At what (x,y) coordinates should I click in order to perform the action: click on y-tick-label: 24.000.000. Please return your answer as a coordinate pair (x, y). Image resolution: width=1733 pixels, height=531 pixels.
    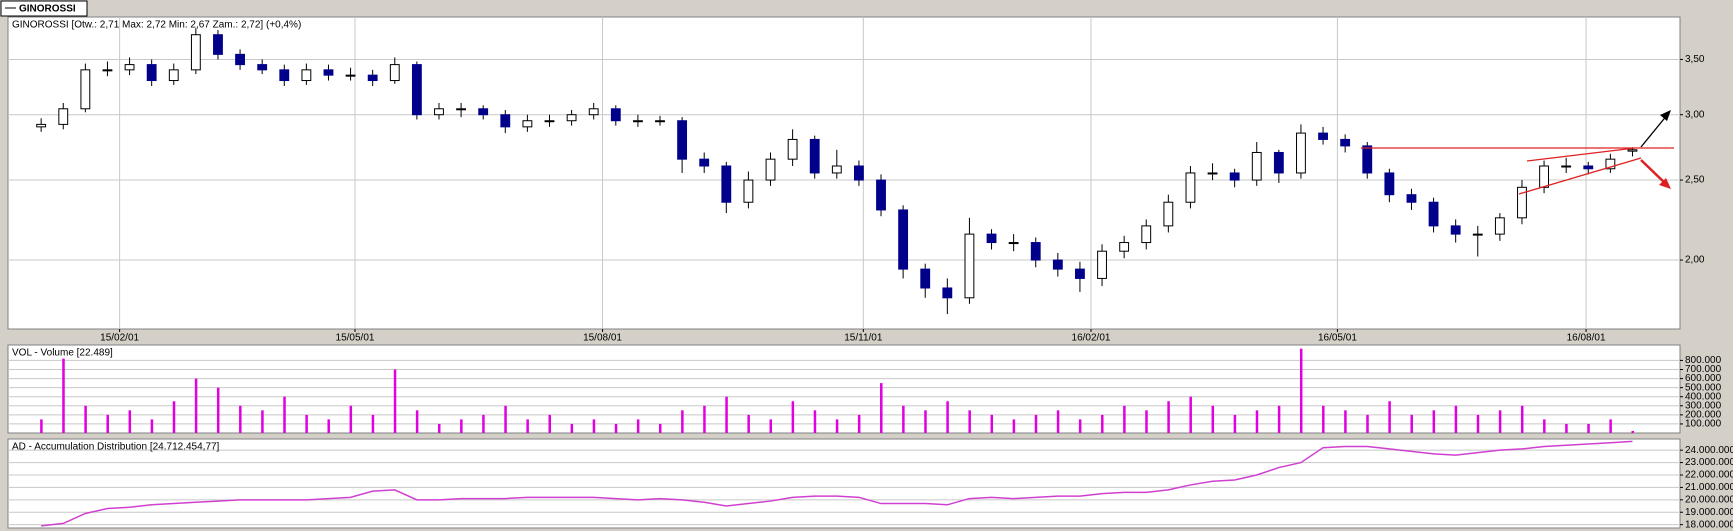
    Looking at the image, I should click on (1709, 450).